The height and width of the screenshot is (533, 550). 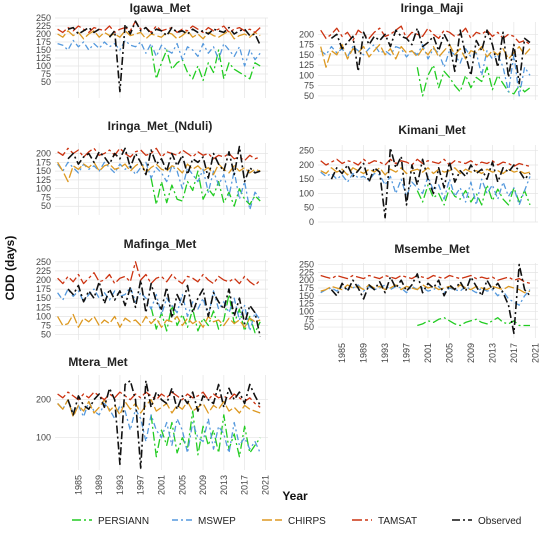 What do you see at coordinates (123, 521) in the screenshot?
I see `legend-label: PERSIANN` at bounding box center [123, 521].